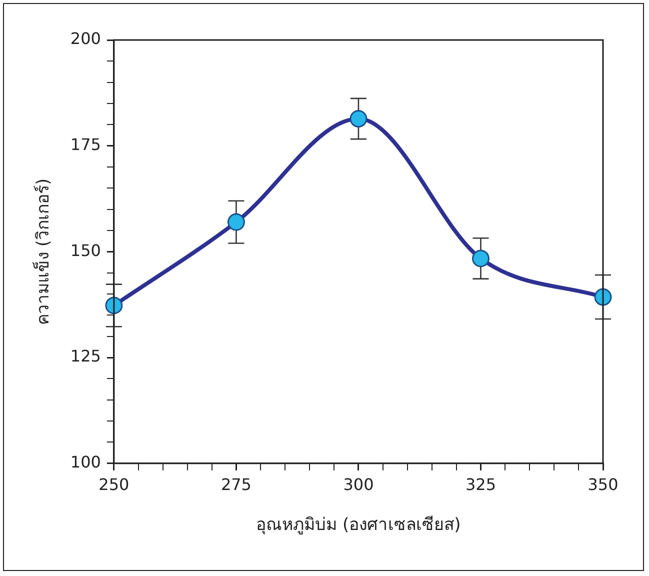 Image resolution: width=649 pixels, height=576 pixels. Describe the element at coordinates (85, 462) in the screenshot. I see `y-tick-label: 100` at that location.